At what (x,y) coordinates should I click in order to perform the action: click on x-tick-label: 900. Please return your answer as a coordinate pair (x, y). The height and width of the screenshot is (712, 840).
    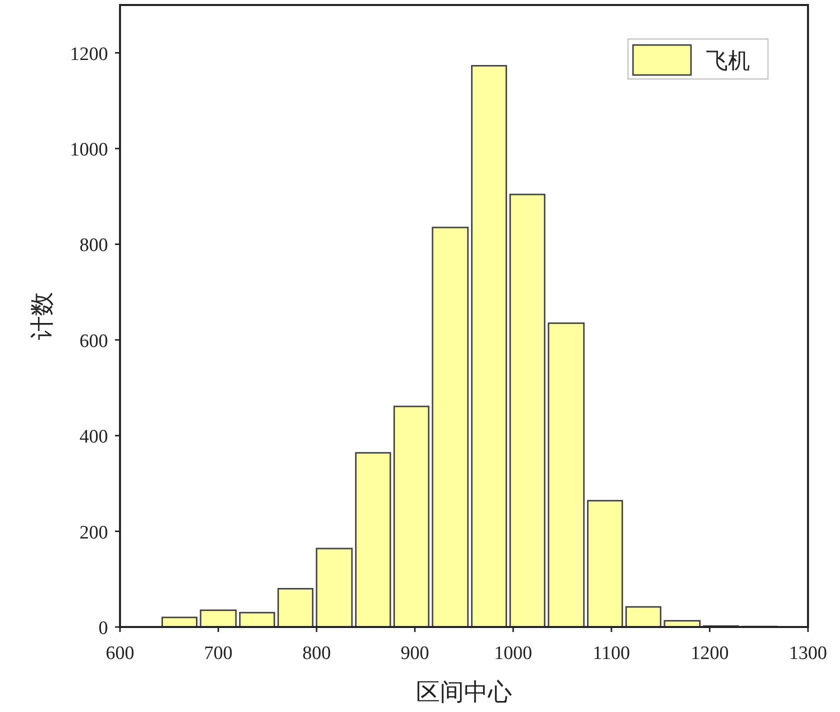
    Looking at the image, I should click on (415, 653).